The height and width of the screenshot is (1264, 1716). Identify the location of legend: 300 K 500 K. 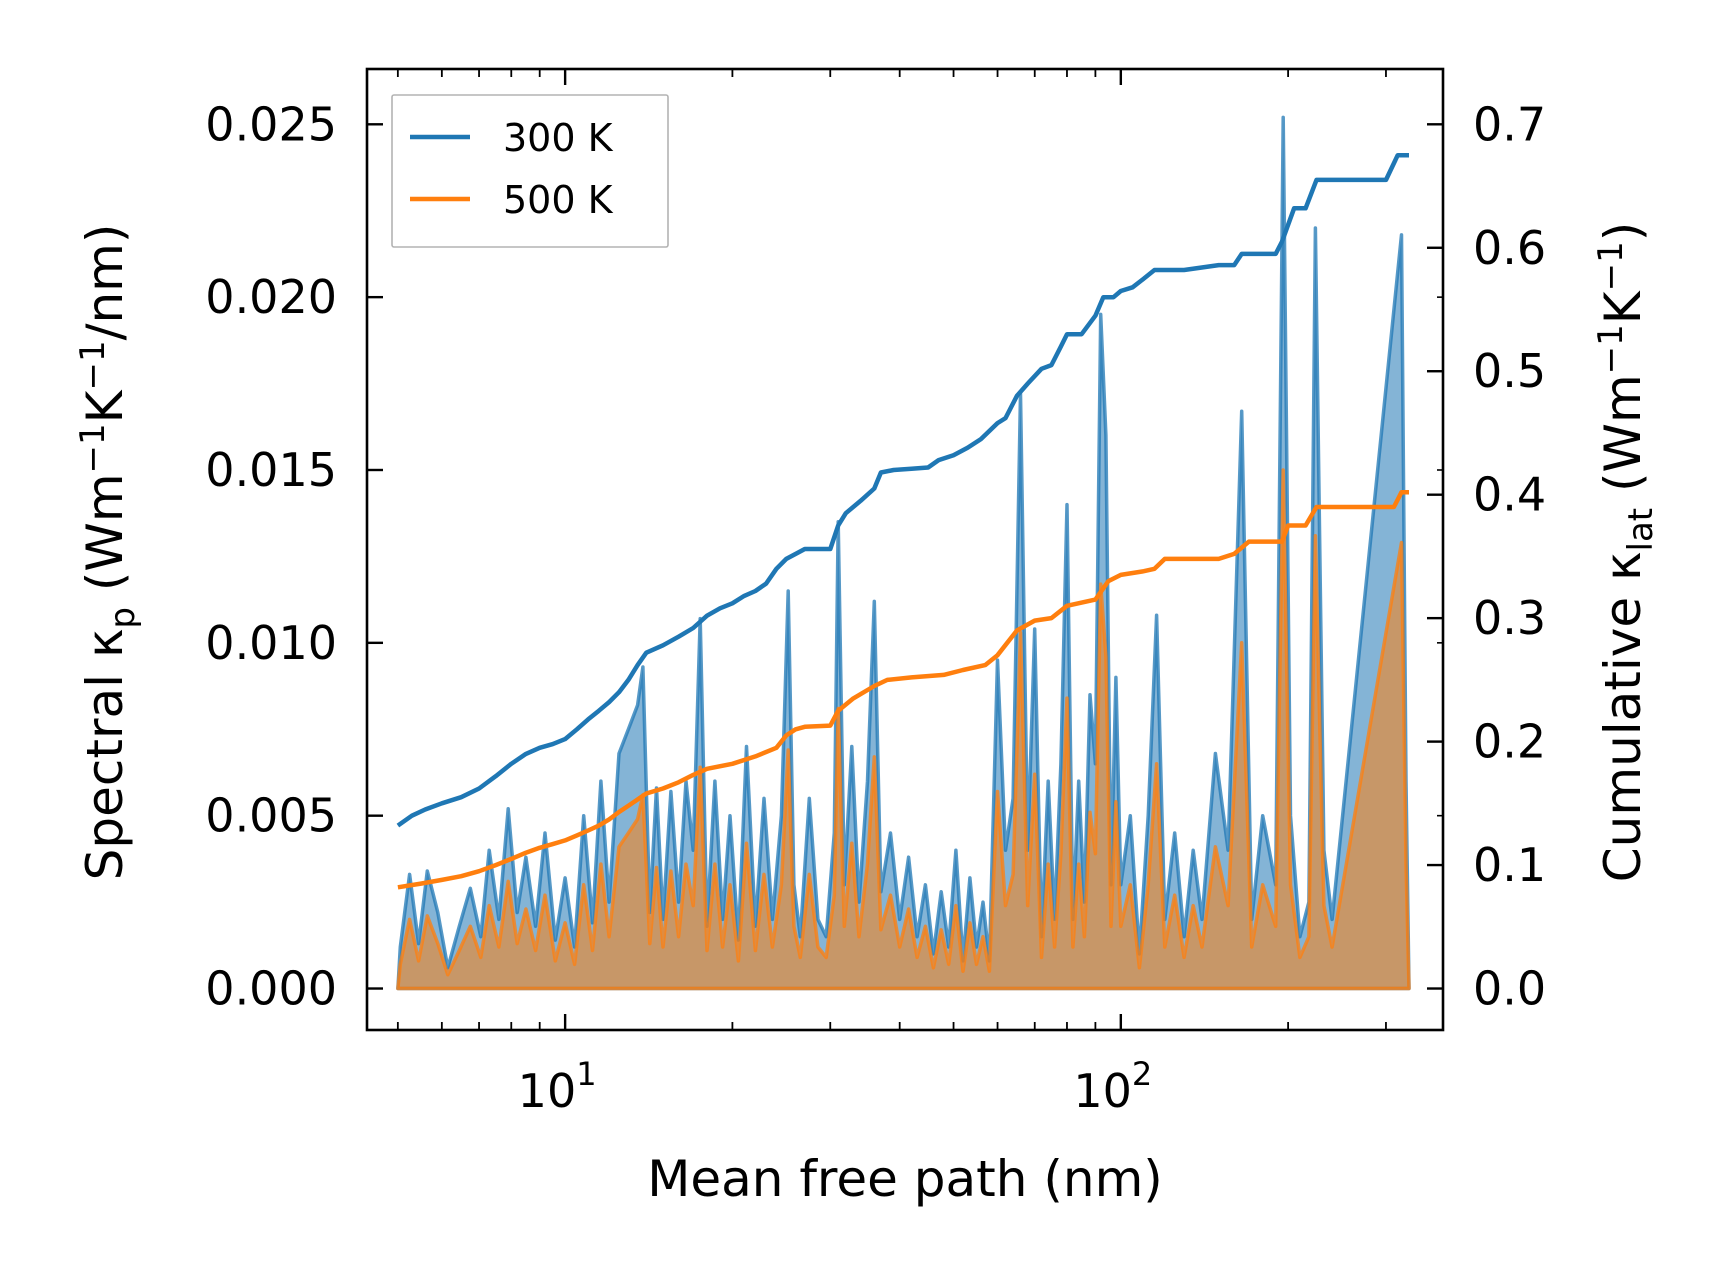
(530, 171).